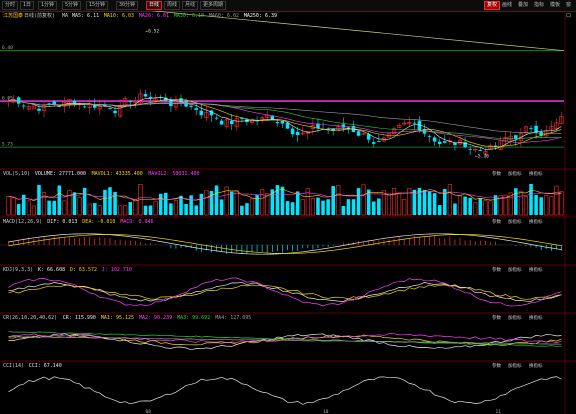  Describe the element at coordinates (282, 244) in the screenshot. I see `macd-pane` at that location.